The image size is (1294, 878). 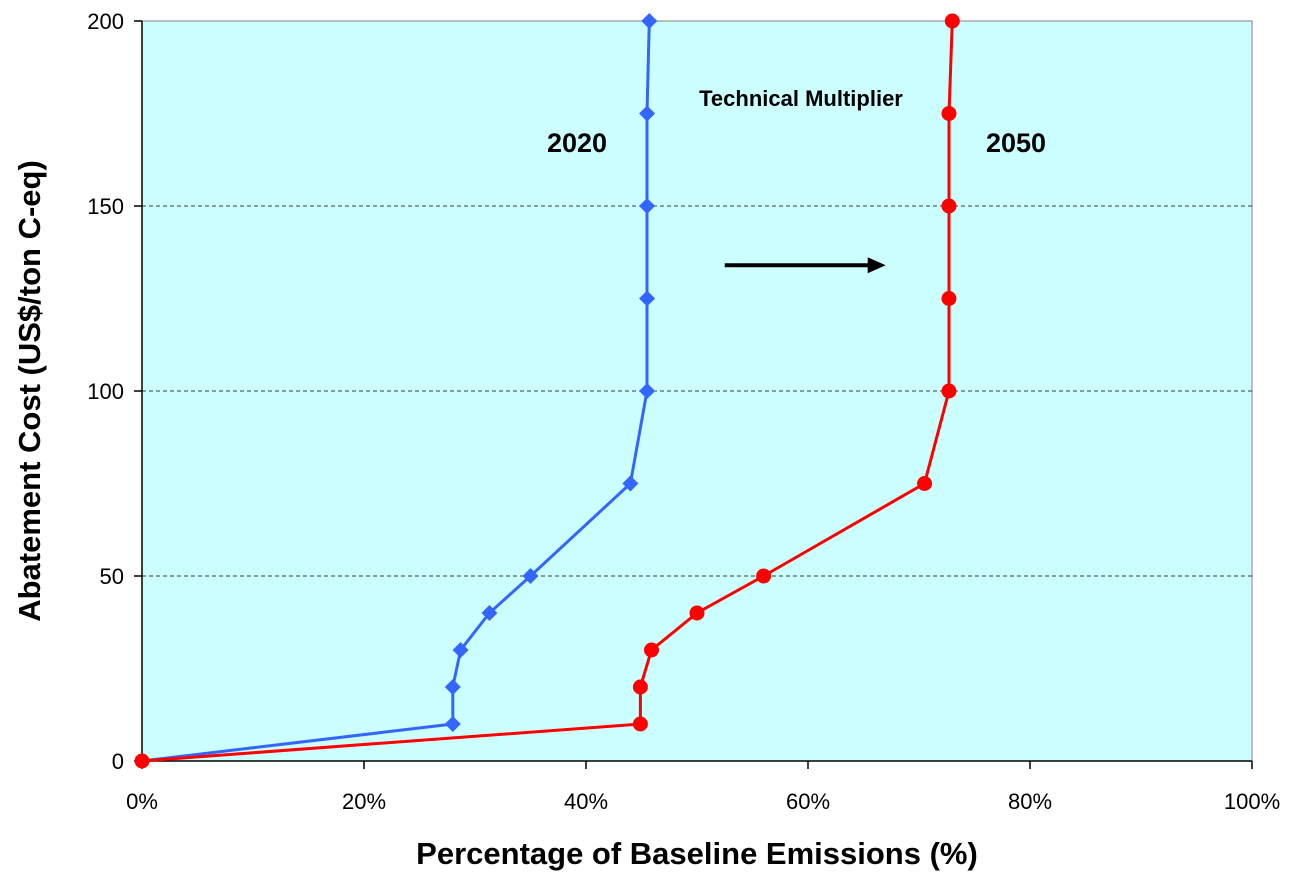 I want to click on x-tick-label-60: 60%, so click(x=808, y=801).